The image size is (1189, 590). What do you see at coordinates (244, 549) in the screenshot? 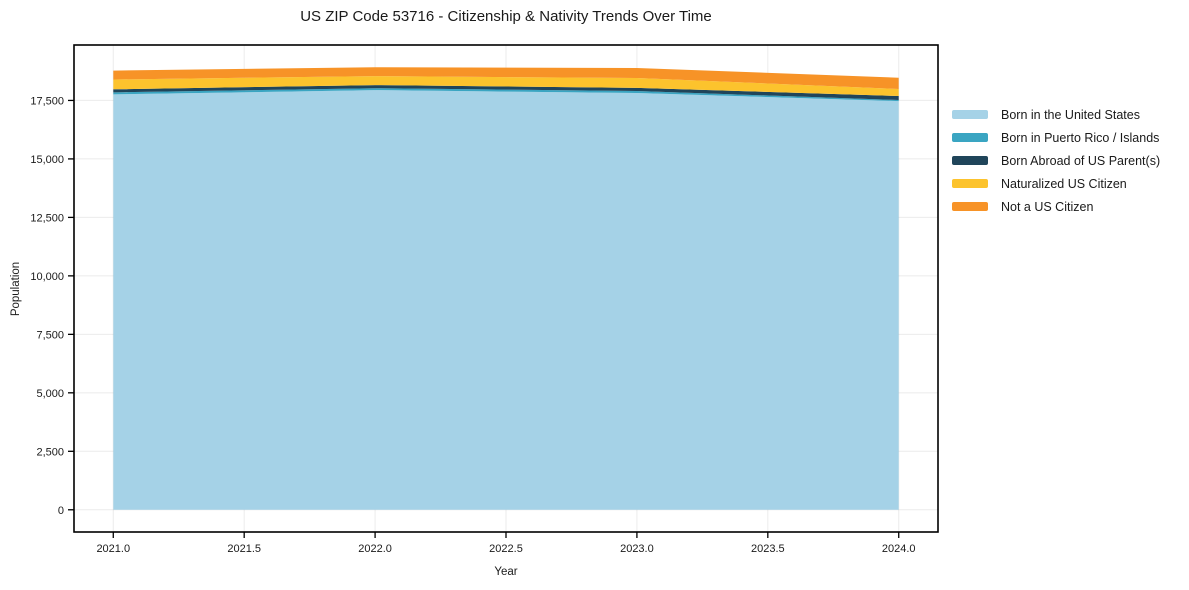
I see `x-tick-label: 2021.5` at bounding box center [244, 549].